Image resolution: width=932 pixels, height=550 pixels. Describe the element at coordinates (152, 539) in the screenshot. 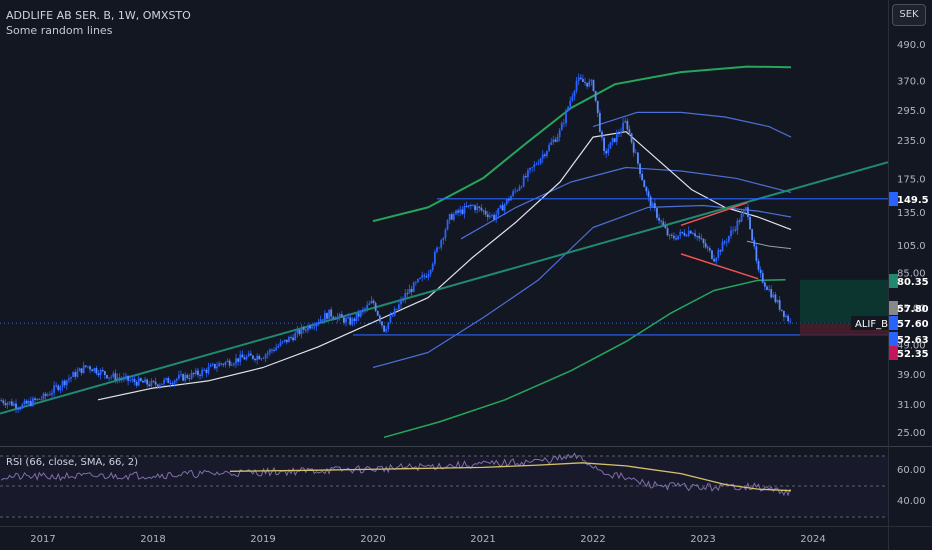

I see `time-tick-label: 2018` at that location.